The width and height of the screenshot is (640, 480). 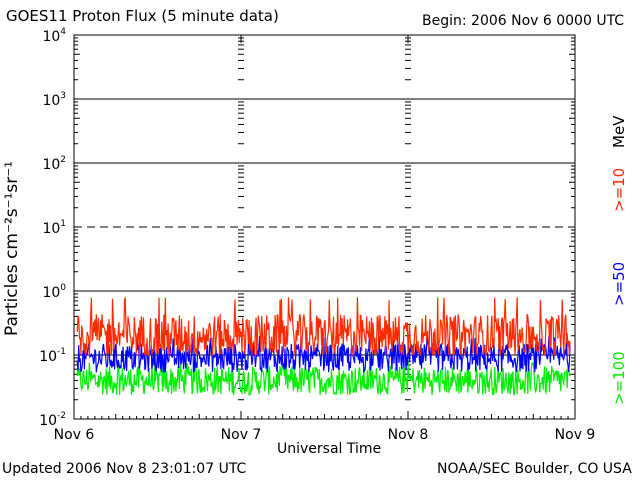 I want to click on legend-series-100: >=100, so click(x=619, y=378).